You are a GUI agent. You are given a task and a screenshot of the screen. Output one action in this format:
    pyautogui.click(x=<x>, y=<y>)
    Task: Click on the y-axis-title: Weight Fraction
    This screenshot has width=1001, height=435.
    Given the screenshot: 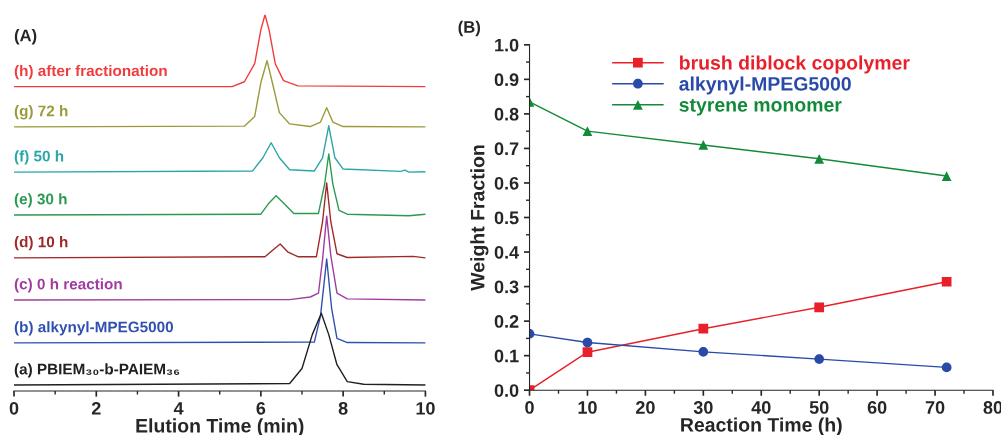 What is the action you would take?
    pyautogui.click(x=479, y=218)
    